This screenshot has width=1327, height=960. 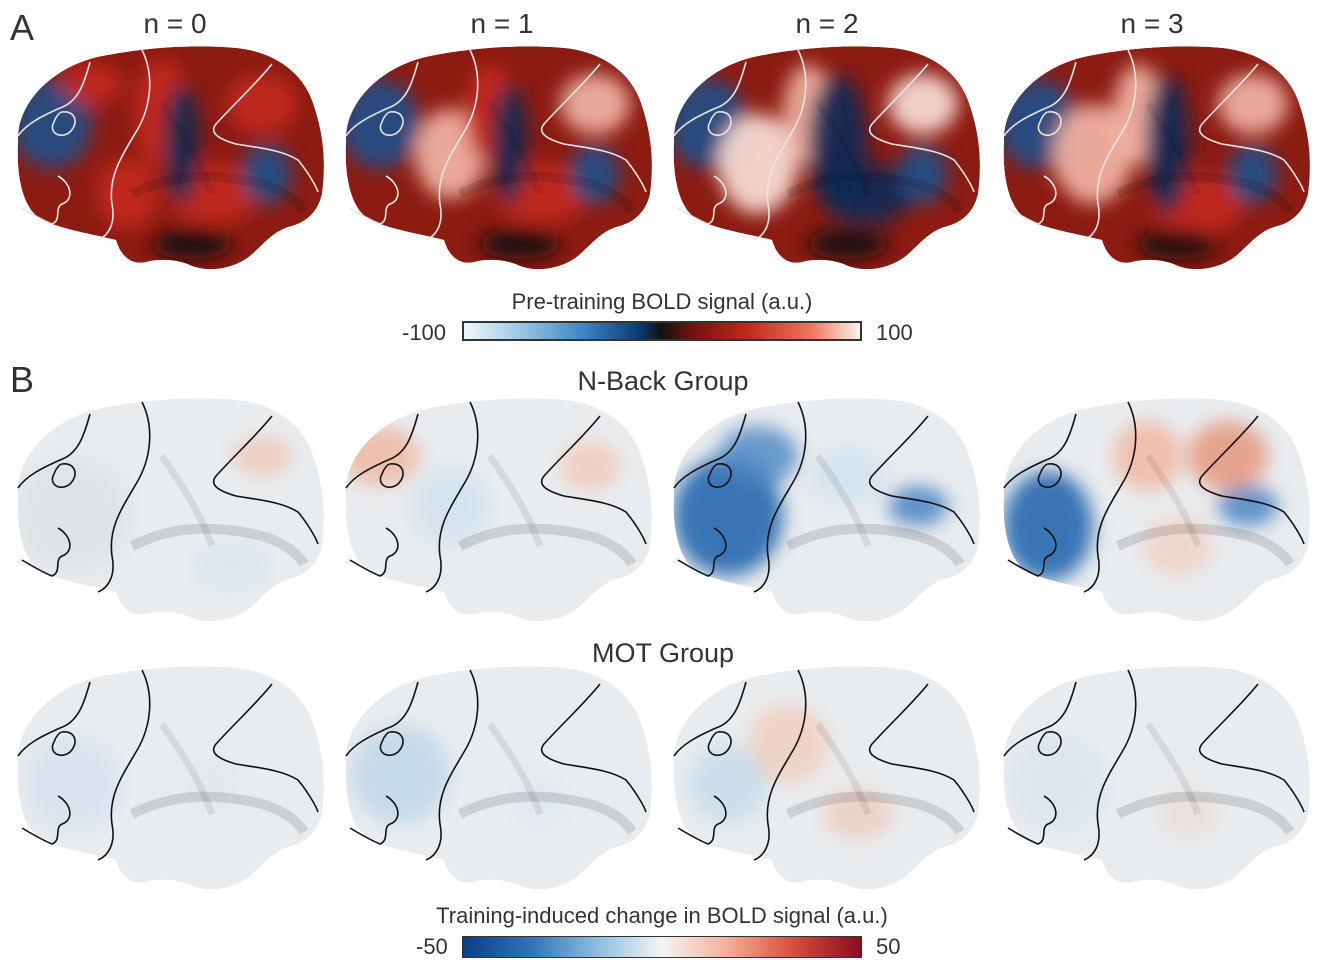 I want to click on colorbar-b-max: 50, so click(x=888, y=946).